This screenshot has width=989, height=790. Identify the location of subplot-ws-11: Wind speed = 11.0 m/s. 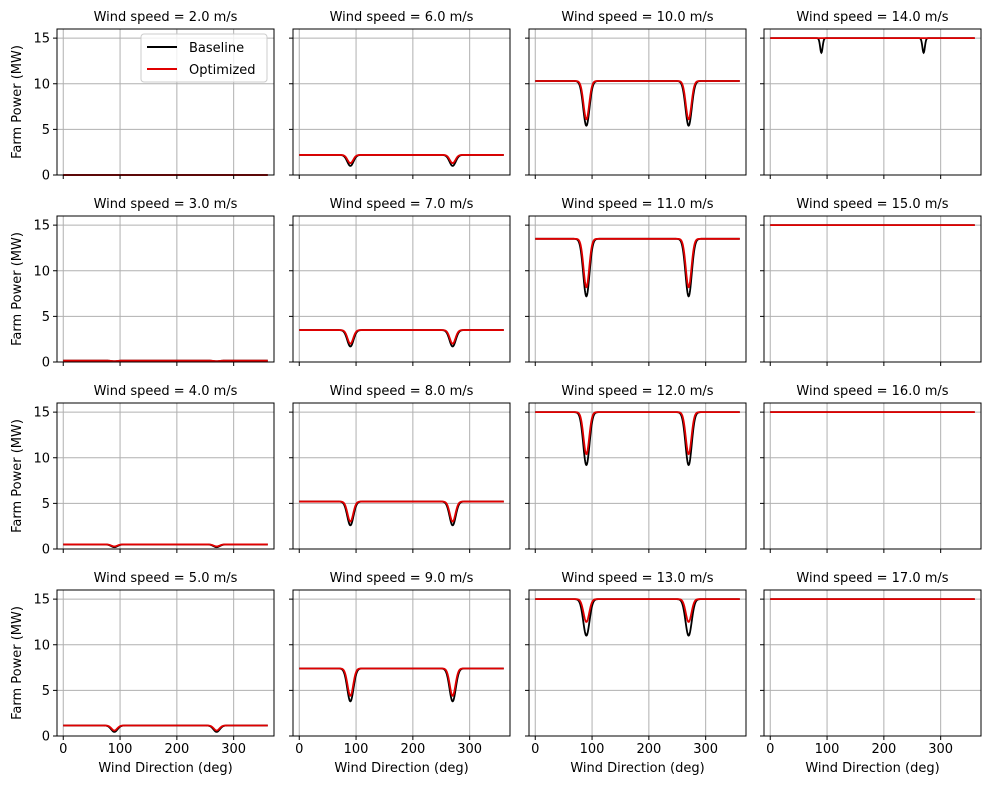
(636, 281).